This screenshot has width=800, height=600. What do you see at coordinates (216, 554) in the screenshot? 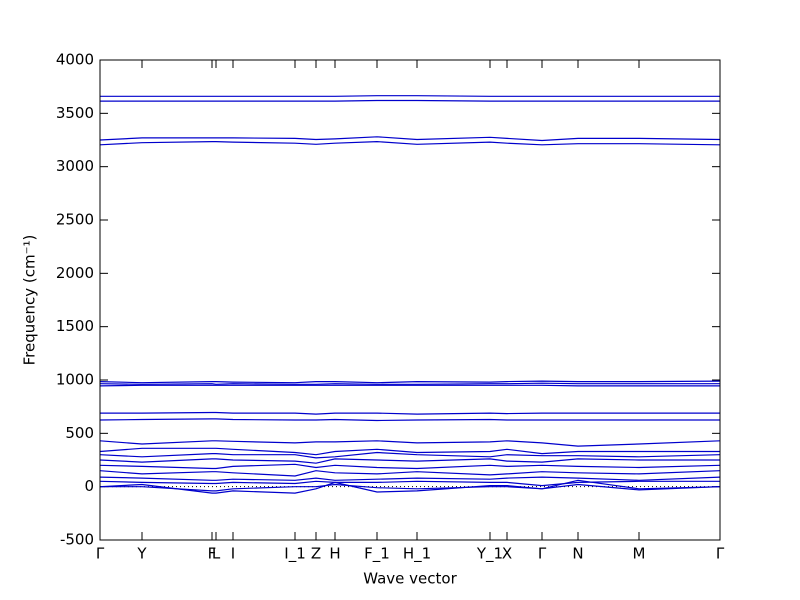
I see `x-tick-label: L` at bounding box center [216, 554].